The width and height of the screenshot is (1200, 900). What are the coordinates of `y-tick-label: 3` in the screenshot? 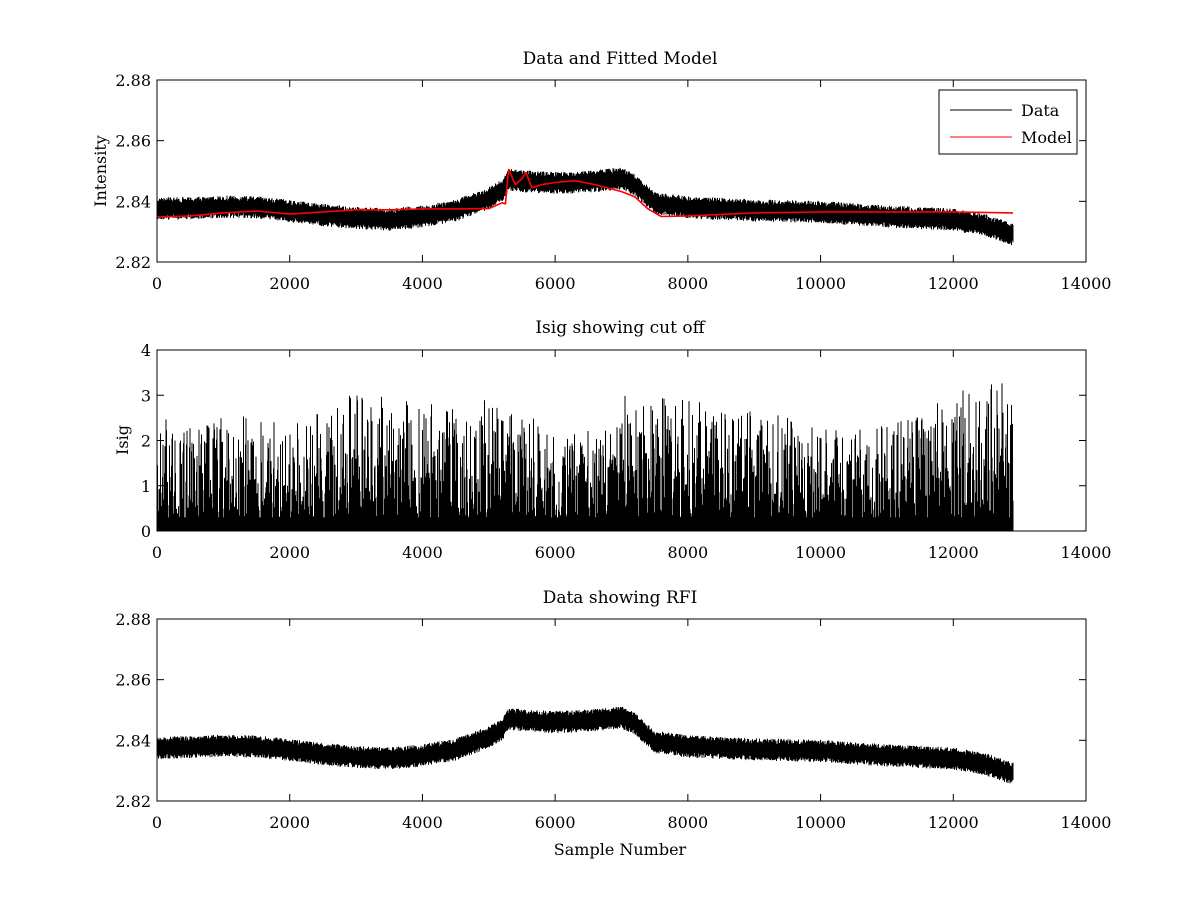 It's located at (146, 395).